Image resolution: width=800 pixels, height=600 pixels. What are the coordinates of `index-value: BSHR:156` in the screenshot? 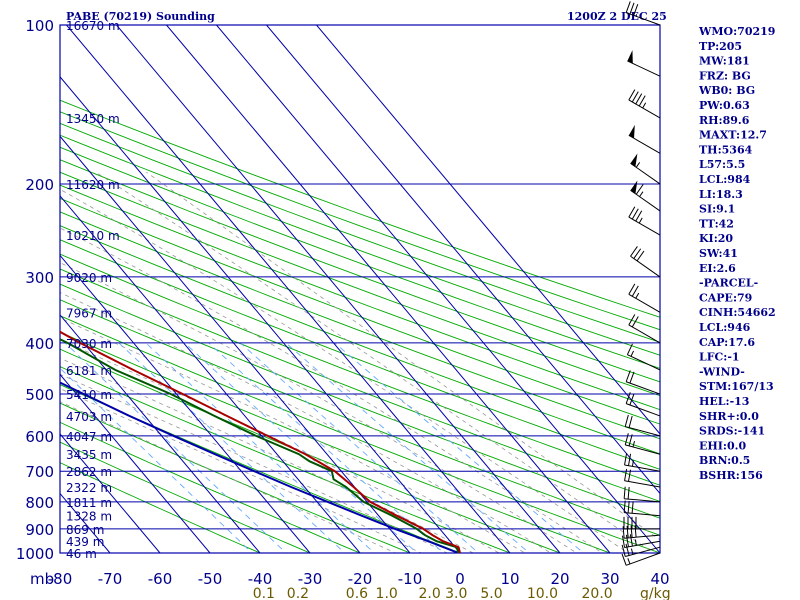 It's located at (731, 475).